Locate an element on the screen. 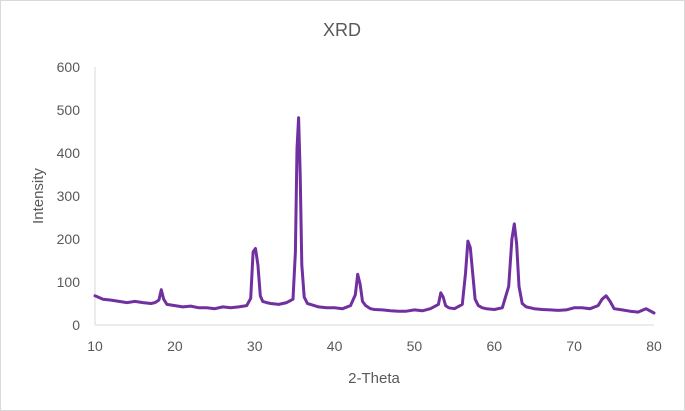  y-tick-label: 600 is located at coordinates (69, 67).